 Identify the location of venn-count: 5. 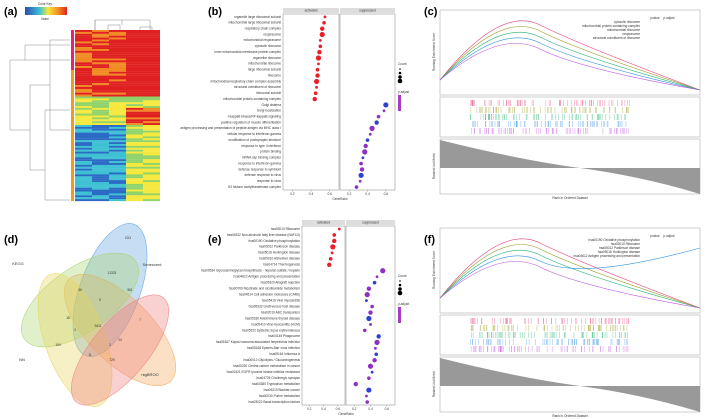
(100, 300).